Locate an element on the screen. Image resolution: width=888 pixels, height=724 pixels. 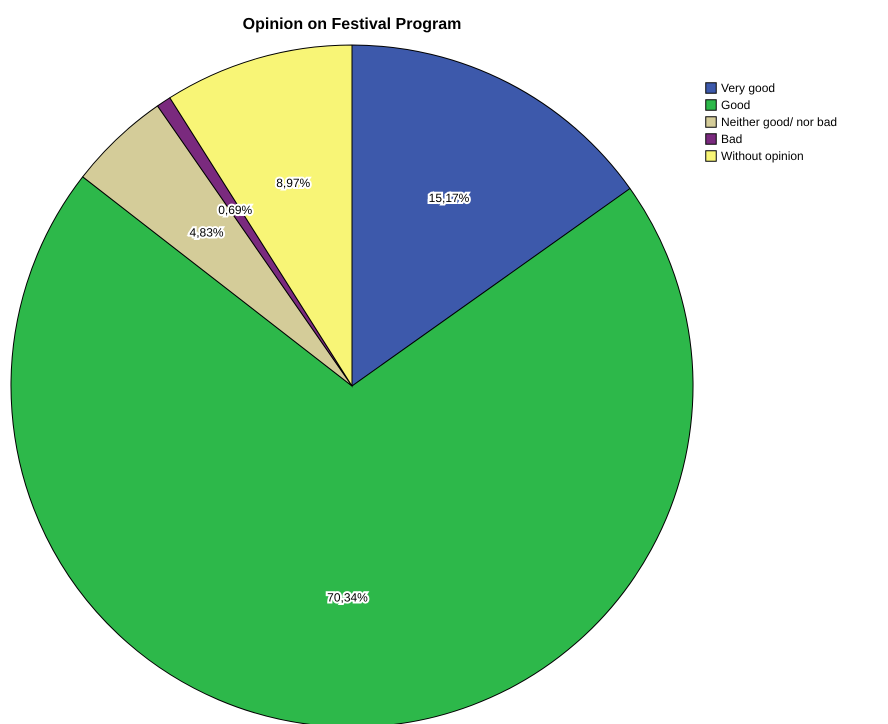
data-label: 4,83% is located at coordinates (207, 233).